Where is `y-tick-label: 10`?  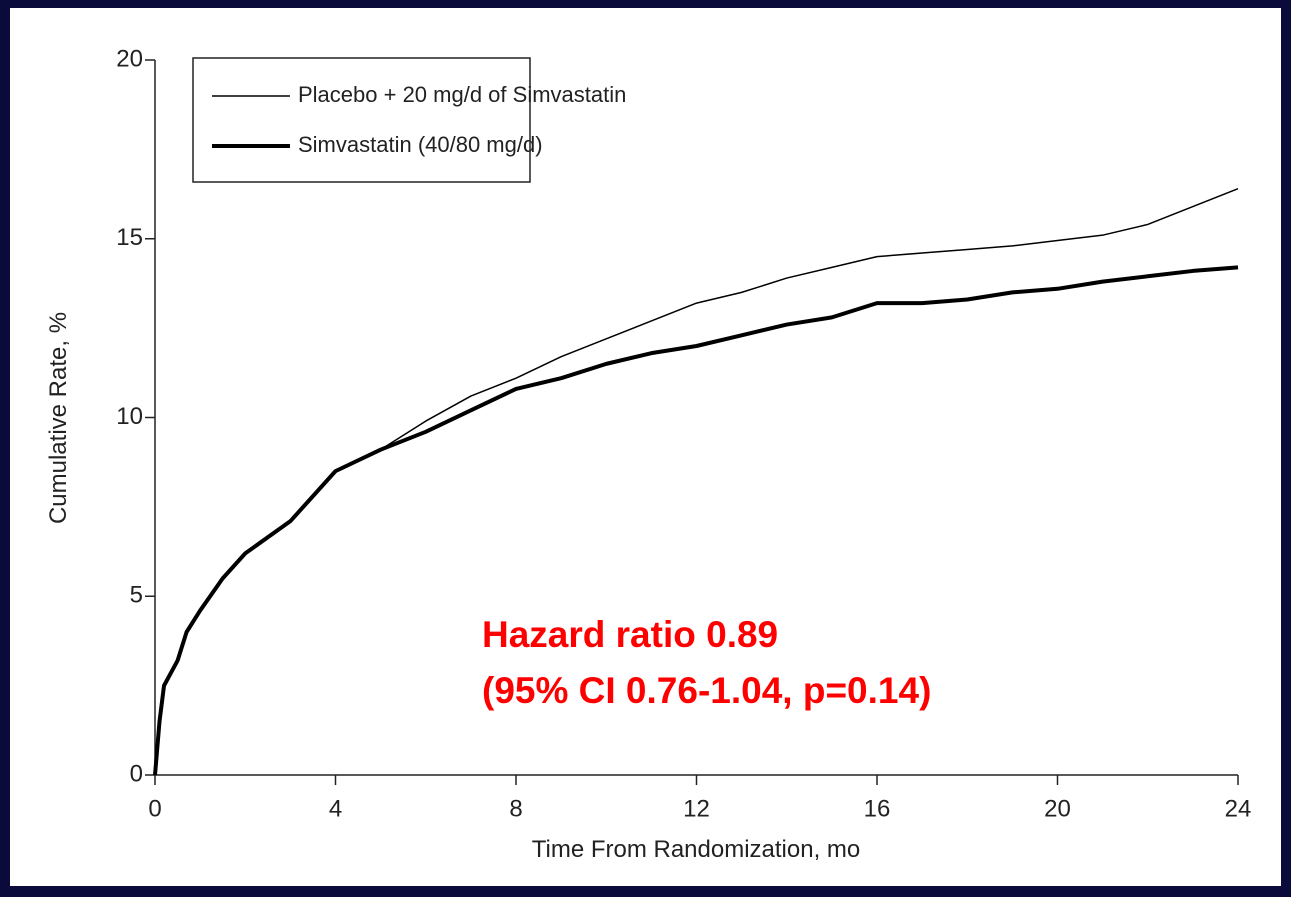 y-tick-label: 10 is located at coordinates (129, 416).